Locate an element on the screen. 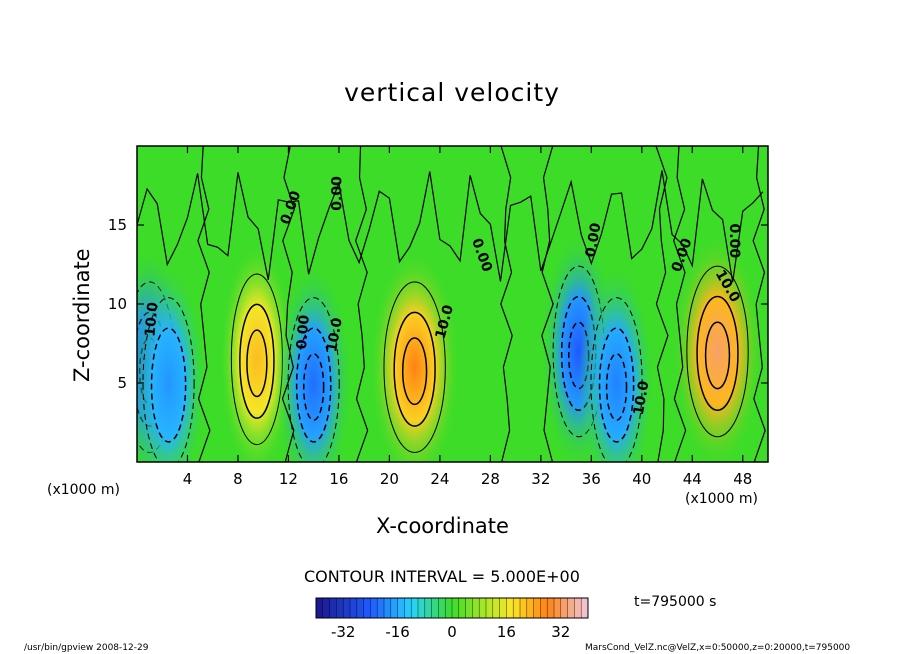 This screenshot has height=654, width=904. colorbar-tick-label: -16 is located at coordinates (397, 632).